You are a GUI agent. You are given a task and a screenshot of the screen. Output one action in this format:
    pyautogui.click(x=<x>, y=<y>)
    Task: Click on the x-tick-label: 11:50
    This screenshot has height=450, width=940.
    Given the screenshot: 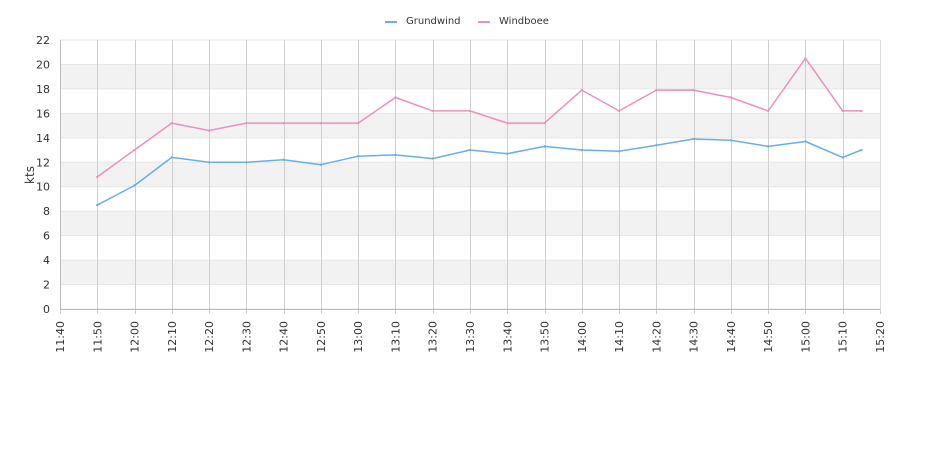 What is the action you would take?
    pyautogui.click(x=97, y=337)
    